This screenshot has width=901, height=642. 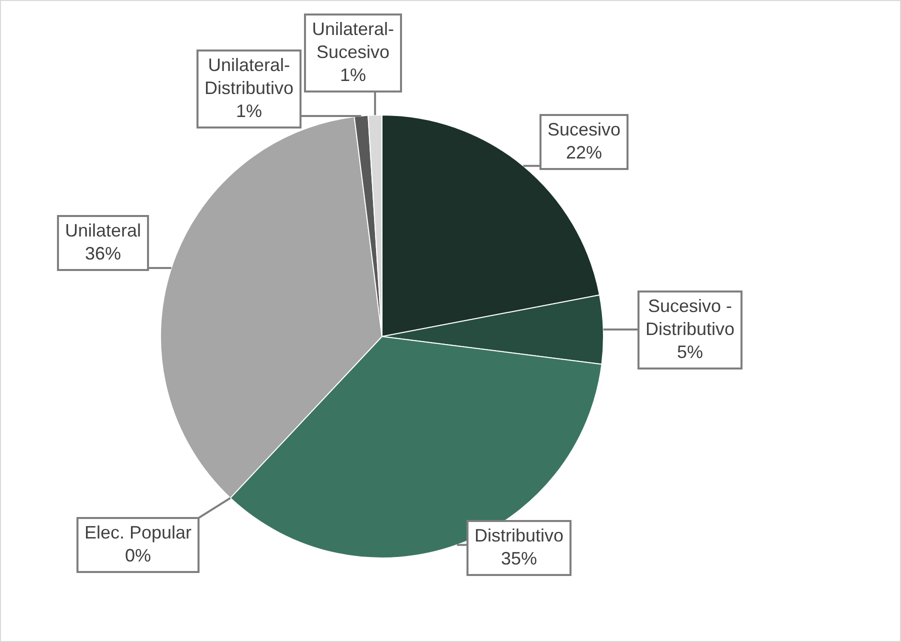 I want to click on slice-label: Sucesivo, so click(x=584, y=129).